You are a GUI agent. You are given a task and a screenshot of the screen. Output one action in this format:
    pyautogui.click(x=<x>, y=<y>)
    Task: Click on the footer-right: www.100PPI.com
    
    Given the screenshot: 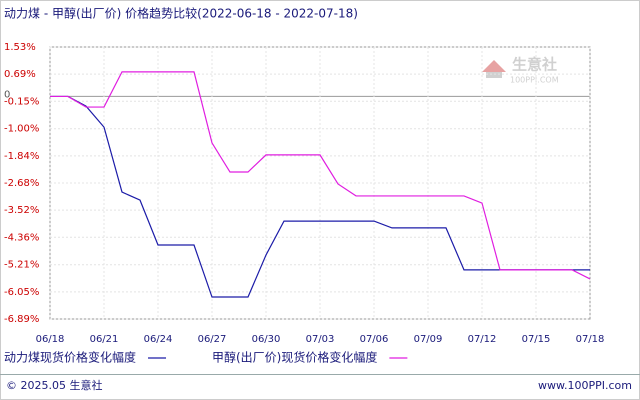 What is the action you would take?
    pyautogui.click(x=585, y=385)
    